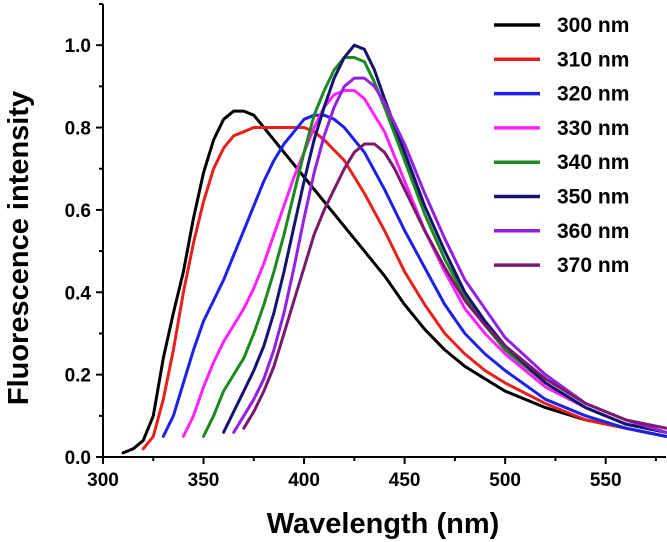 The height and width of the screenshot is (542, 667). I want to click on x-tick-label: 400, so click(304, 480).